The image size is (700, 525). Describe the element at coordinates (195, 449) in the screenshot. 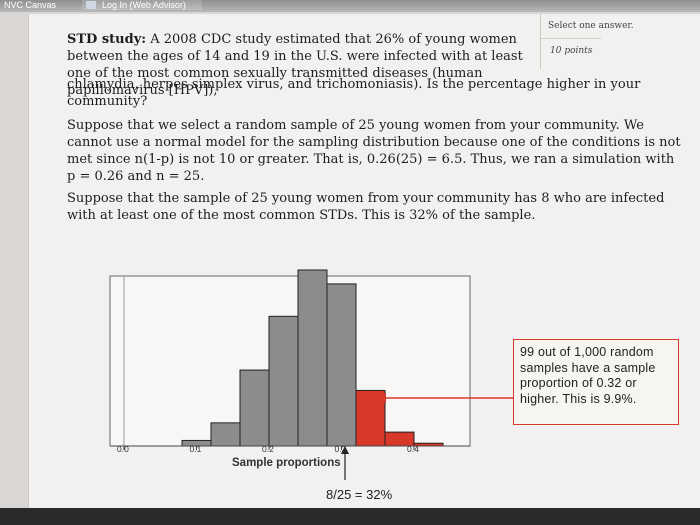

I see `x-tick-label: 0.1` at that location.